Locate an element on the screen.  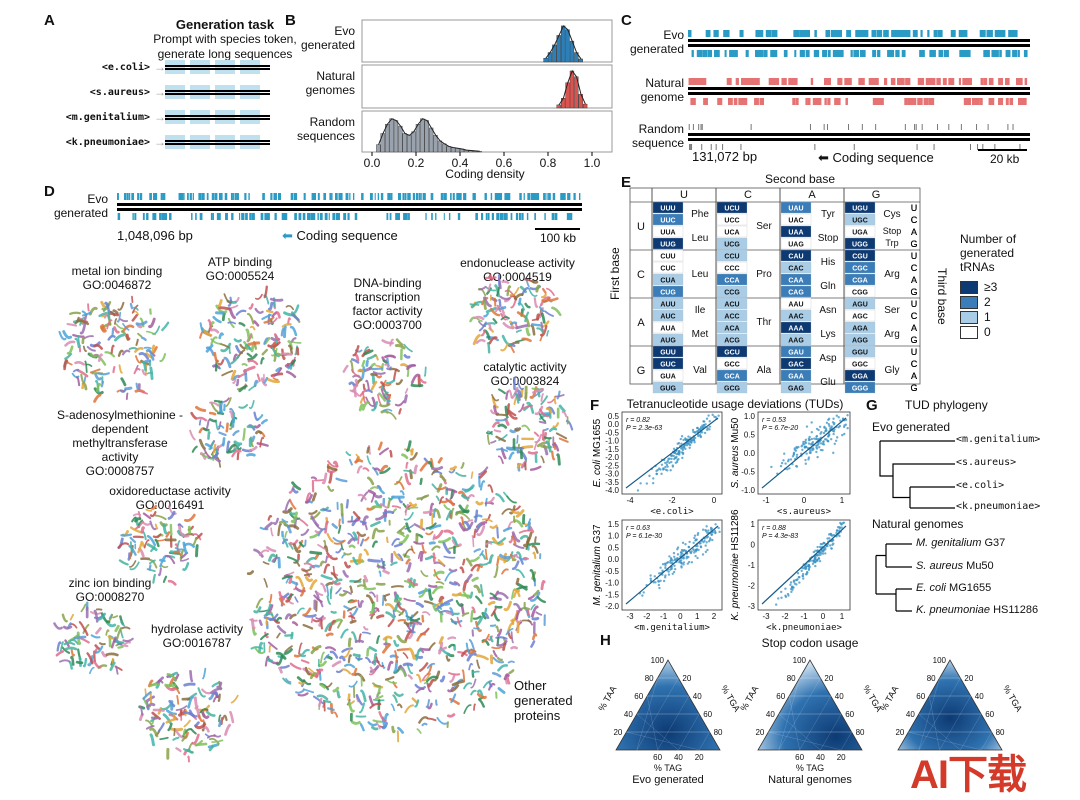
panel-c-row-label: generated is located at coordinates (657, 49).